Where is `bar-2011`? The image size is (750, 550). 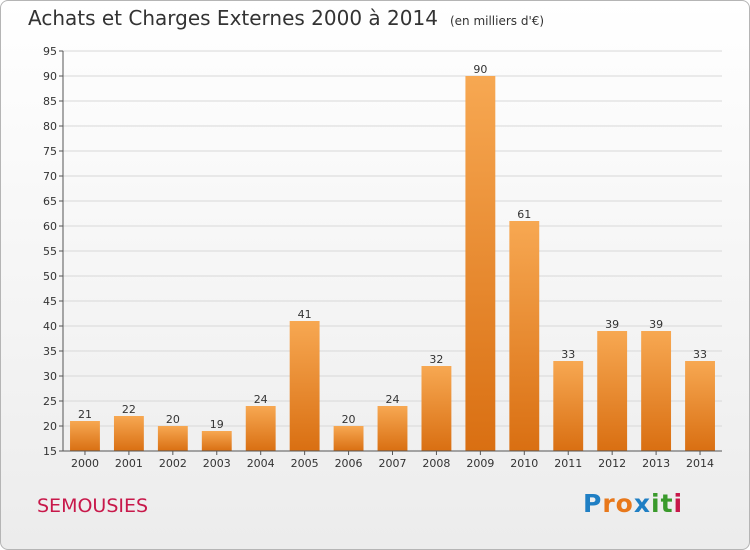
bar-2011 is located at coordinates (568, 406).